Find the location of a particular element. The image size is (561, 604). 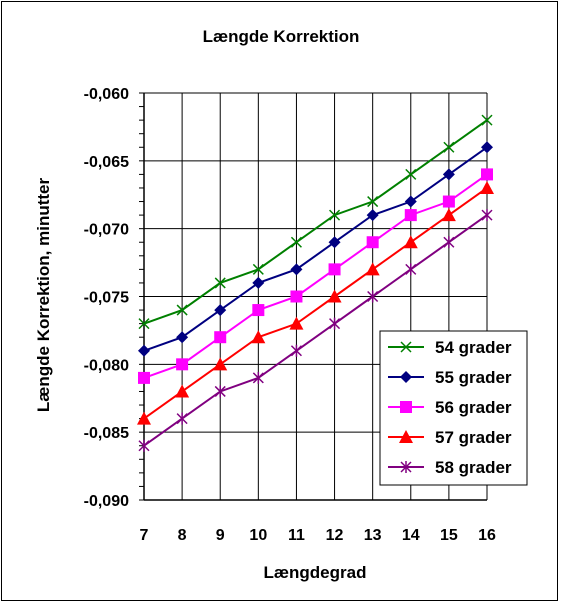

legend-item: 58 grader is located at coordinates (450, 467).